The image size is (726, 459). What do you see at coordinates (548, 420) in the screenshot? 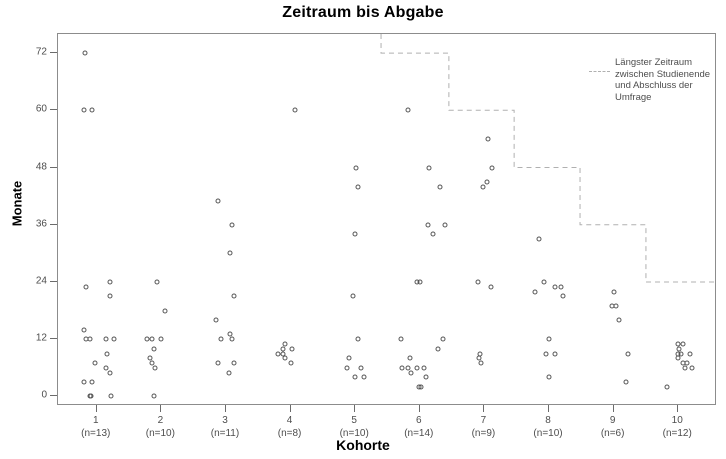
I see `cohort-number: 8` at bounding box center [548, 420].